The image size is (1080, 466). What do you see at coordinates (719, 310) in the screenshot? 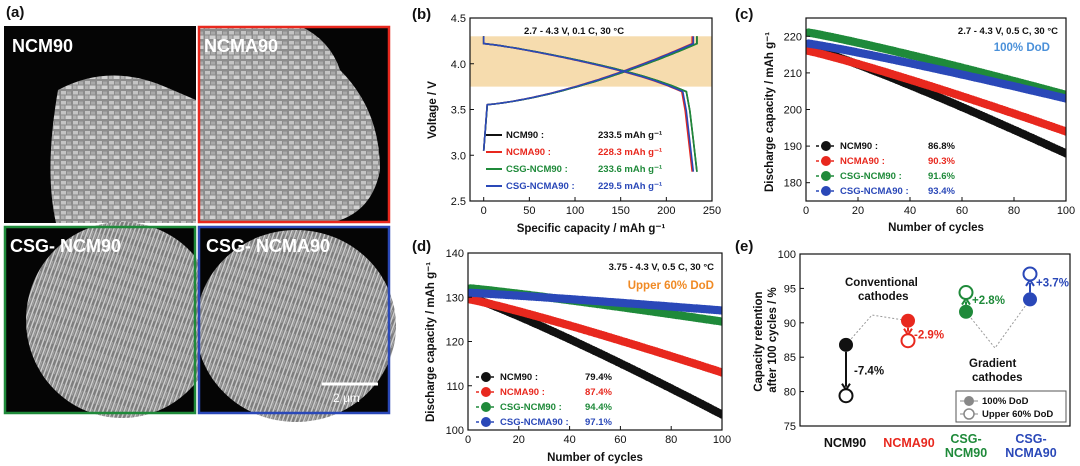
I see `point-d-csg-ncma90` at bounding box center [719, 310].